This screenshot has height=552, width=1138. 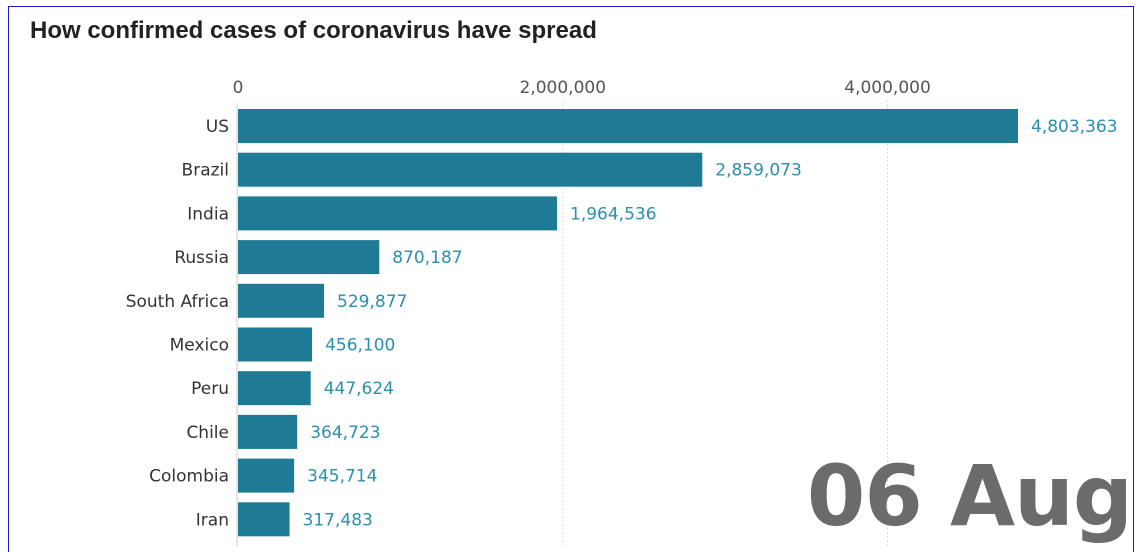 What do you see at coordinates (207, 433) in the screenshot?
I see `category-label: Chile` at bounding box center [207, 433].